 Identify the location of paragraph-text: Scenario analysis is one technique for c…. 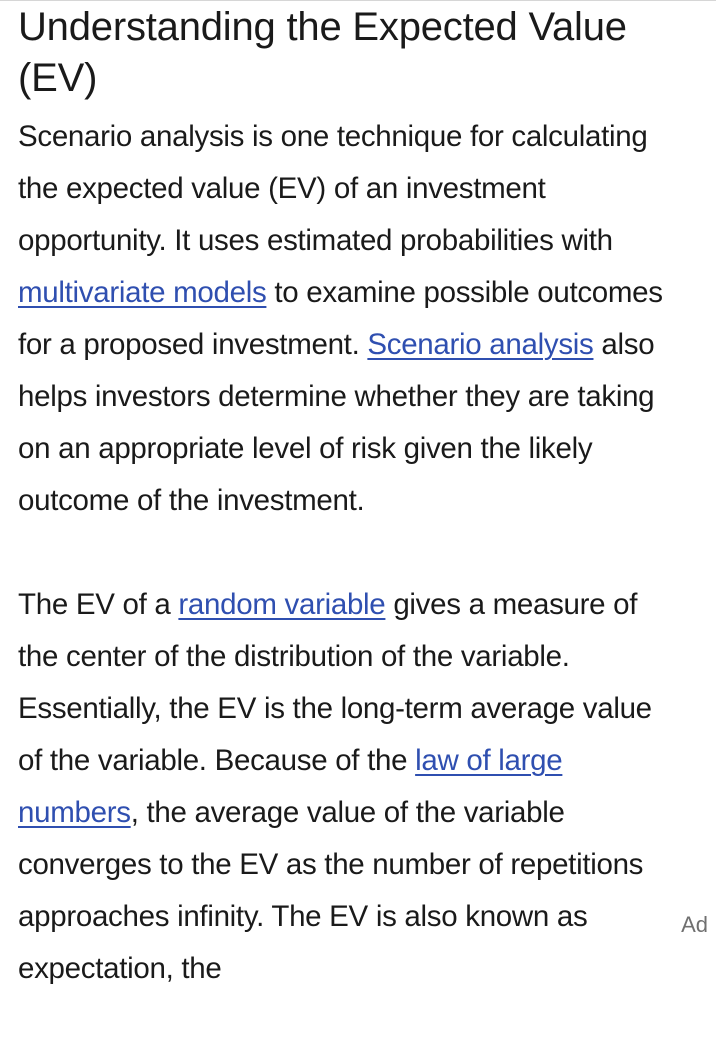
(333, 188).